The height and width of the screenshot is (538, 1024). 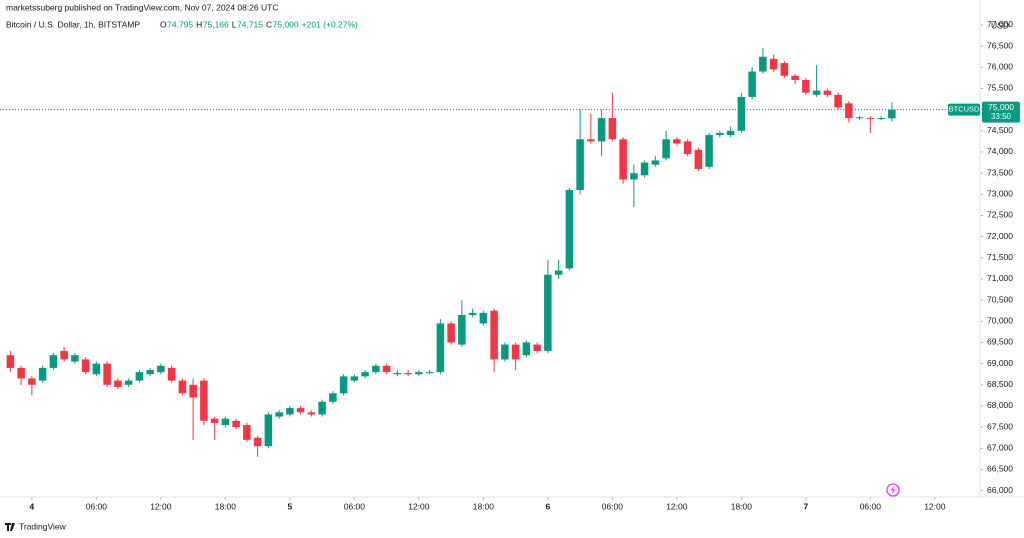 What do you see at coordinates (250, 24) in the screenshot?
I see `legend-value: 74,715` at bounding box center [250, 24].